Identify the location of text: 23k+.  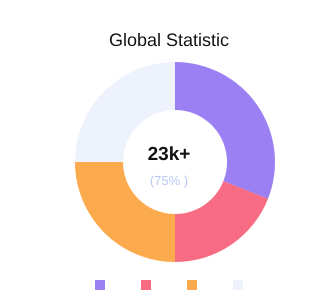
(169, 155).